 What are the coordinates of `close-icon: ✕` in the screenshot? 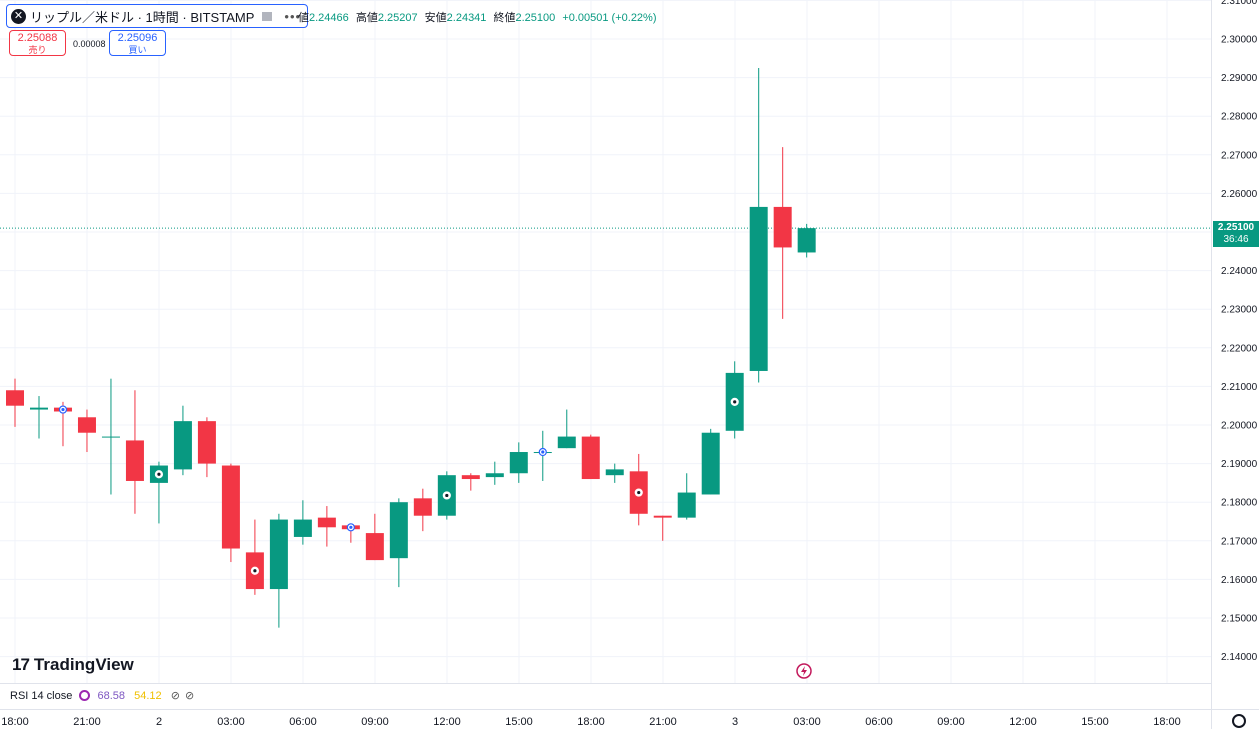 It's located at (18, 16).